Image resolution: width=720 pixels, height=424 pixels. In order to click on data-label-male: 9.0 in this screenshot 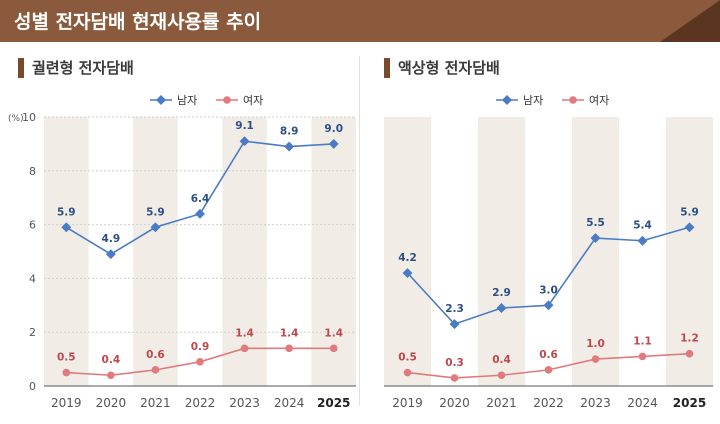, I will do `click(333, 129)`.